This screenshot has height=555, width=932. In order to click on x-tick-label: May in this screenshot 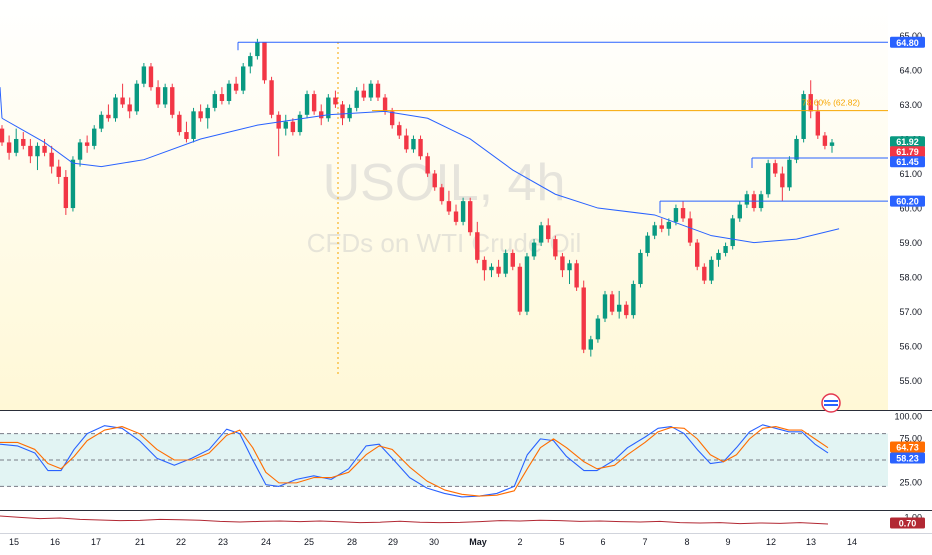, I will do `click(478, 542)`.